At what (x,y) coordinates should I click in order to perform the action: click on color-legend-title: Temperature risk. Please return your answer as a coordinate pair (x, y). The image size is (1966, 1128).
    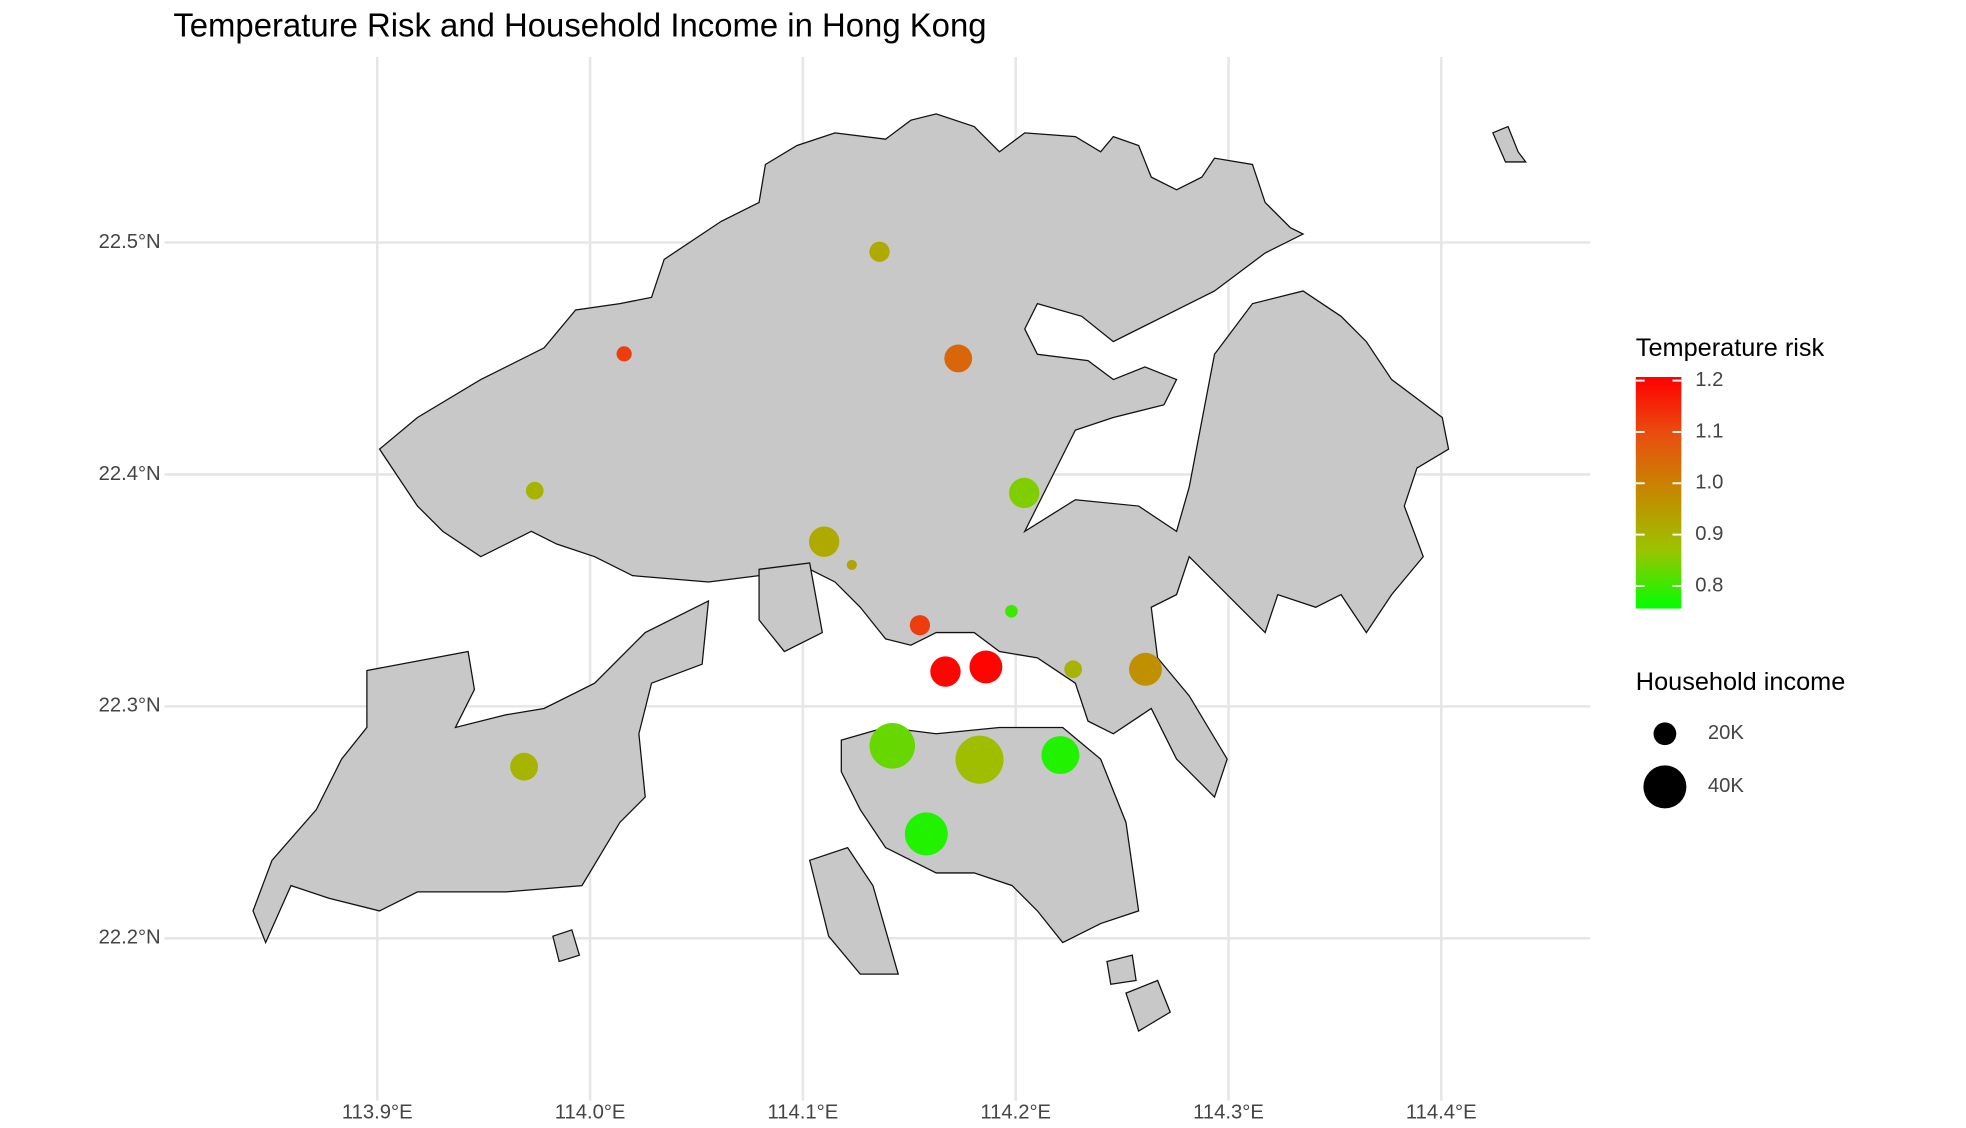
    Looking at the image, I should click on (1730, 348).